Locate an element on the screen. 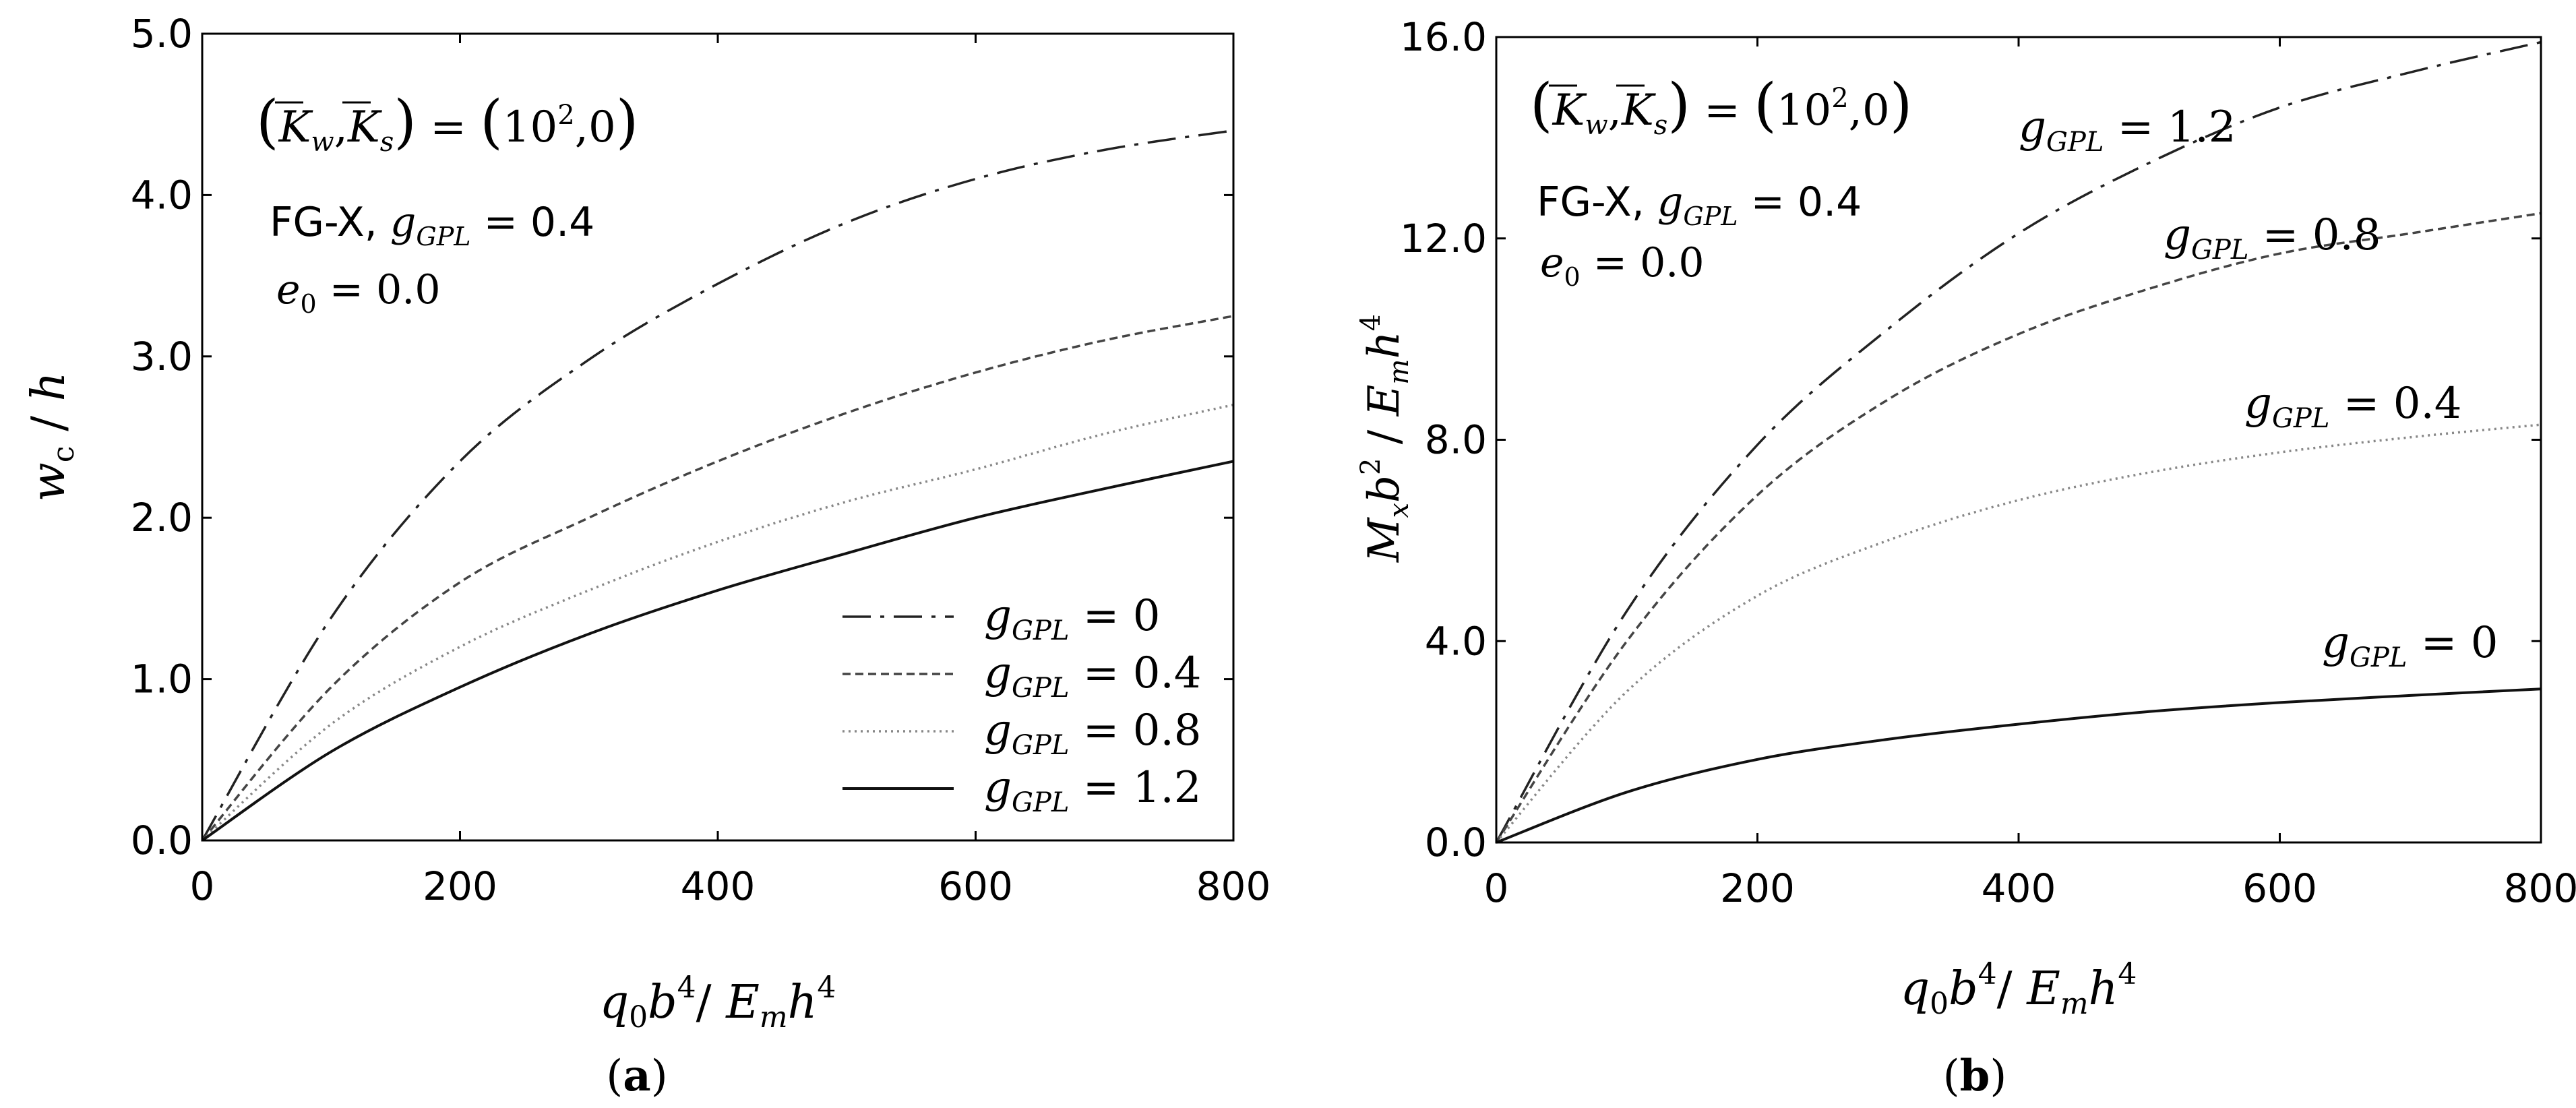 Image resolution: width=2576 pixels, height=1108 pixels. panel-label-a: (a) is located at coordinates (636, 1076).